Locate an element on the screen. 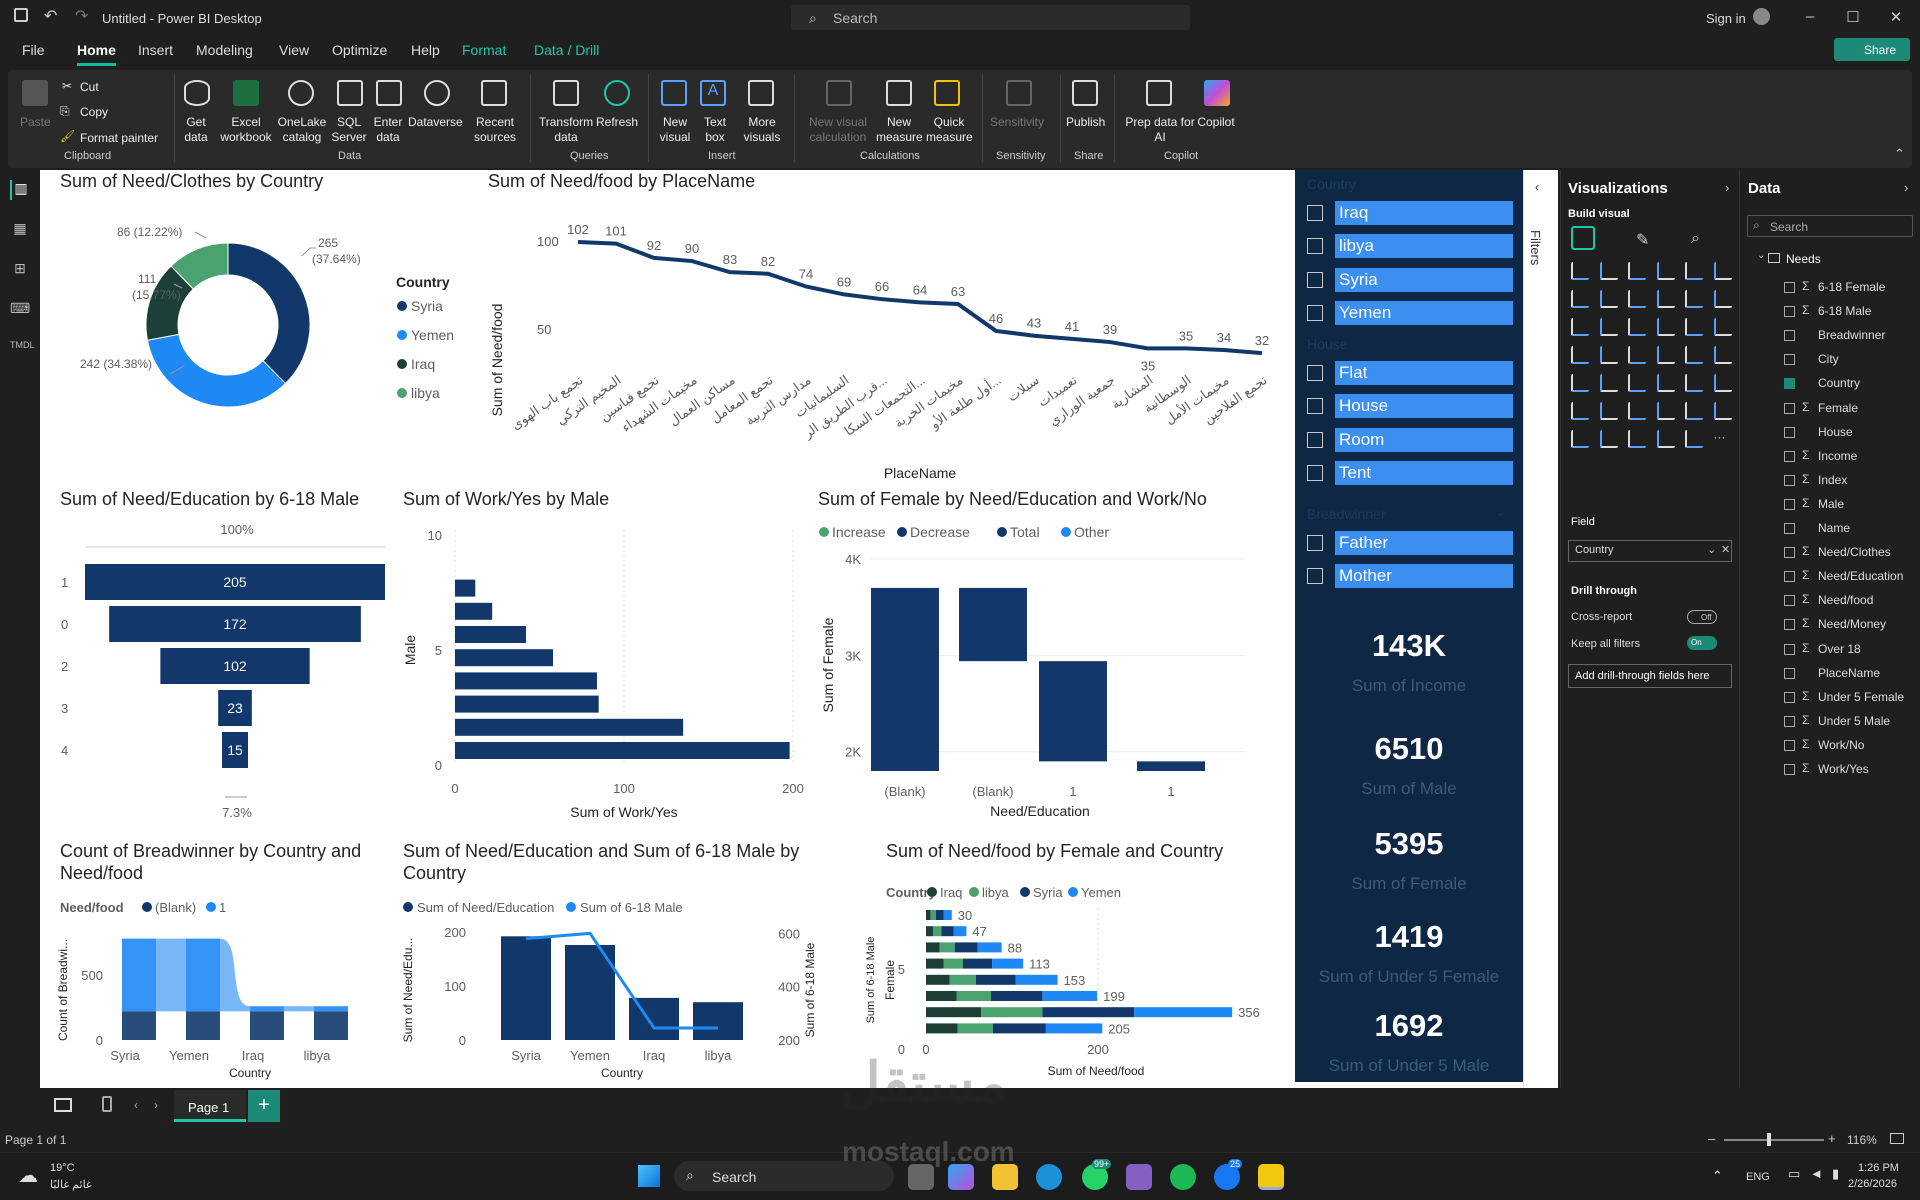 The width and height of the screenshot is (1920, 1200). share-button: Share is located at coordinates (1872, 49).